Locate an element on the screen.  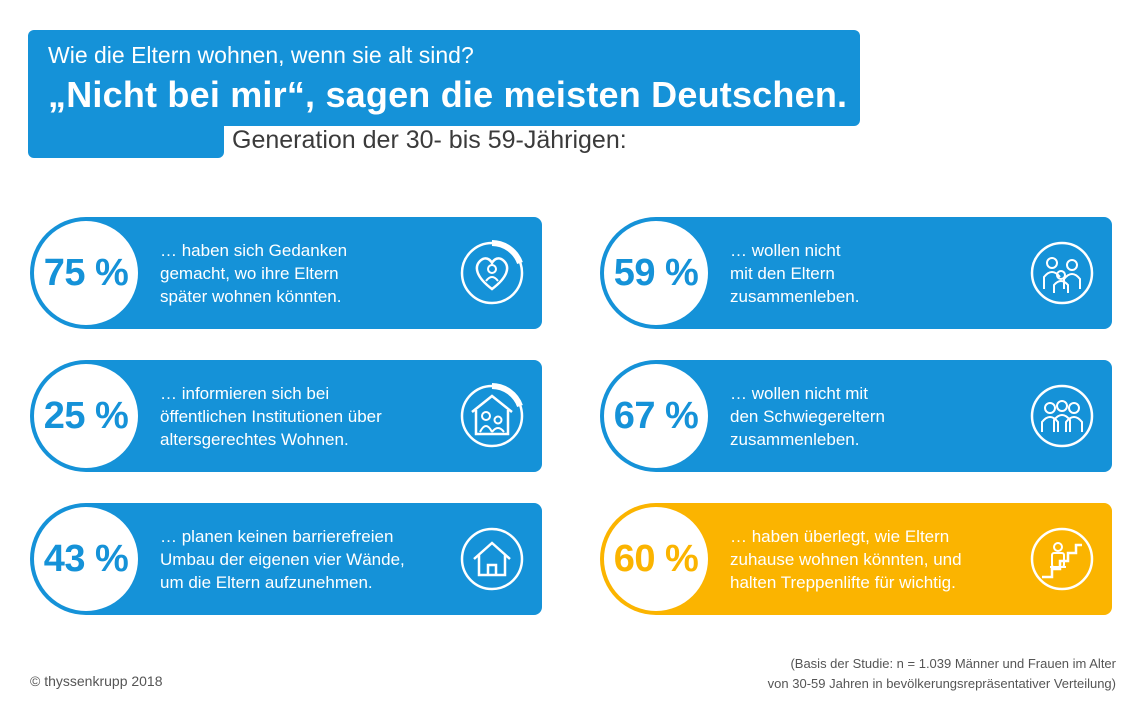
percent-value: 67 % is located at coordinates (656, 416).